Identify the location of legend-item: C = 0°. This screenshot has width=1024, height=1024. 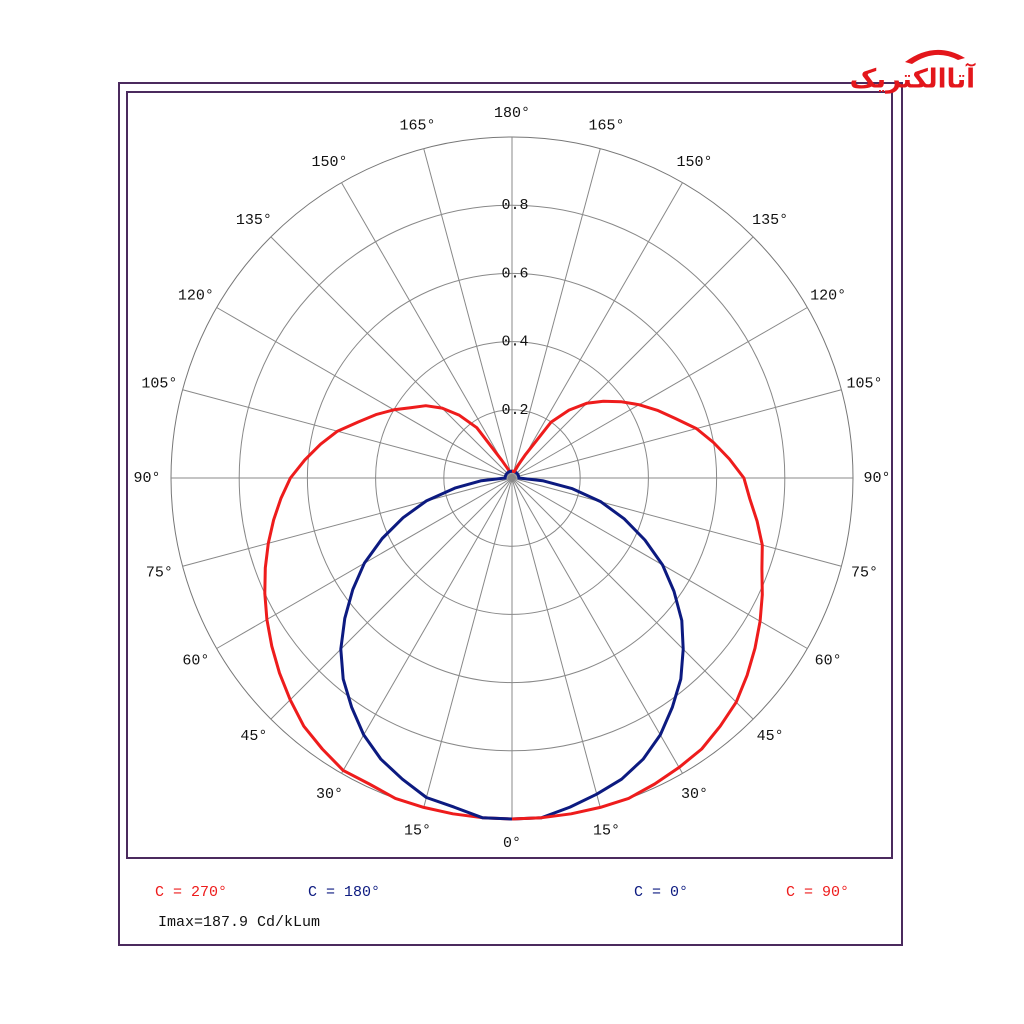
(661, 892).